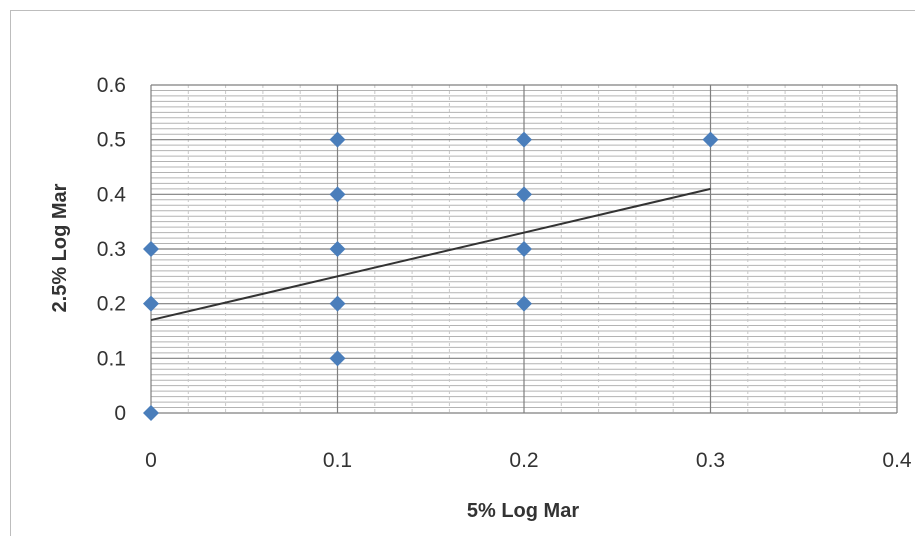 The height and width of the screenshot is (537, 916). What do you see at coordinates (523, 511) in the screenshot?
I see `x-axis-title: 5% Log Mar` at bounding box center [523, 511].